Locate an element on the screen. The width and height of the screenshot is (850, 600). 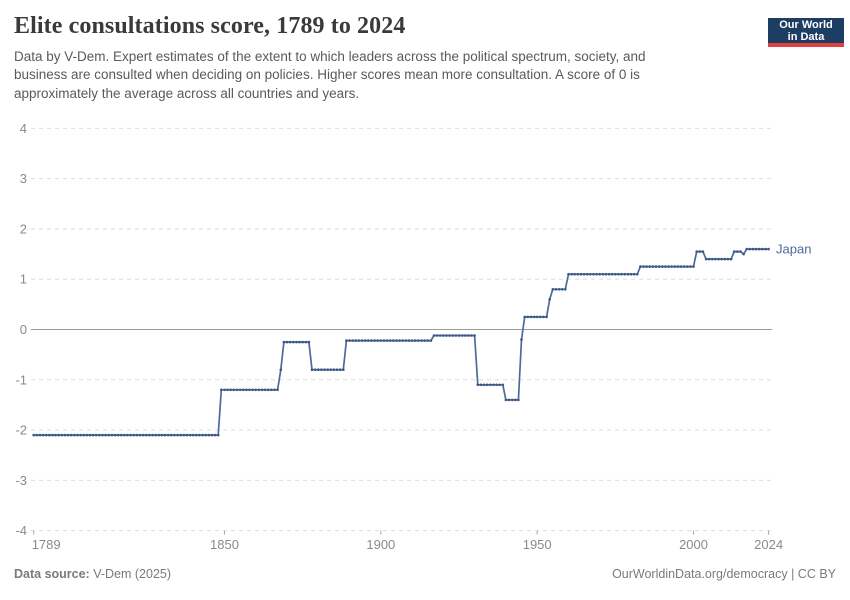
x-axis: 1789 1850 1900 1950 2000 2024 is located at coordinates (407, 541).